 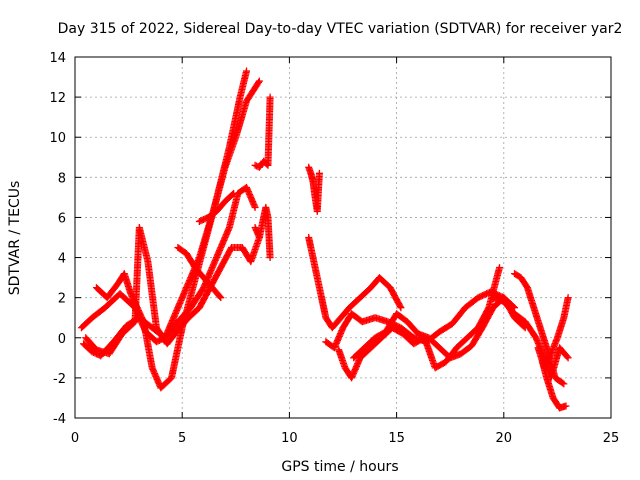 I want to click on y-tick-label: -2, so click(x=59, y=379).